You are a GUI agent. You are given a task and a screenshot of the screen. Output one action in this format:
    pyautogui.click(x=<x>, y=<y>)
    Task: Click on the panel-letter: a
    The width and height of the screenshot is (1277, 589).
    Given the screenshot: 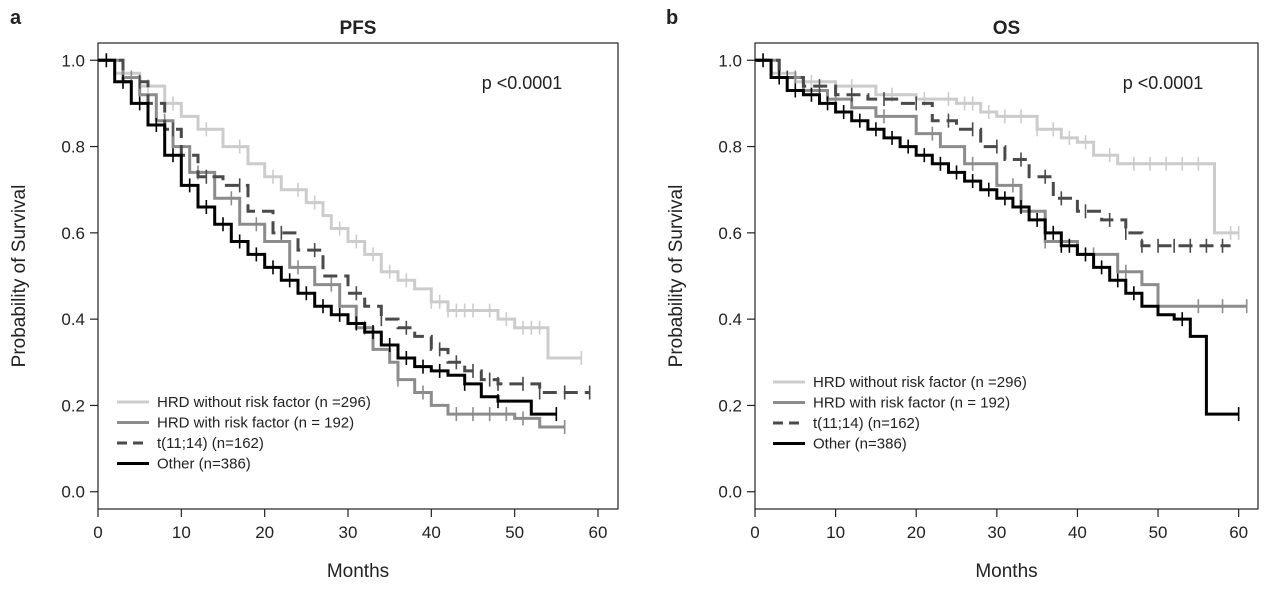 What is the action you would take?
    pyautogui.click(x=16, y=18)
    